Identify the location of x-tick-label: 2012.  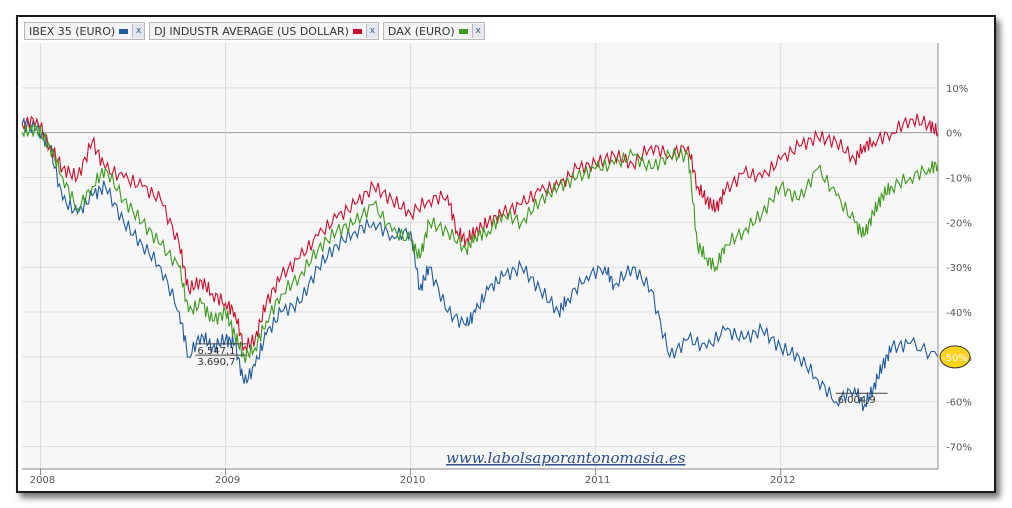
(782, 480).